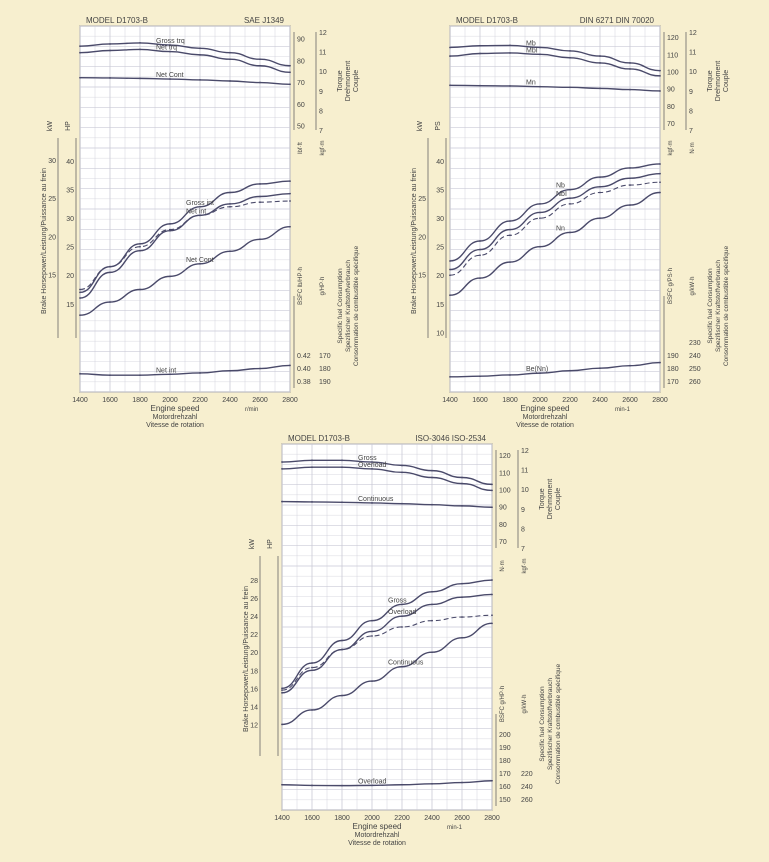 The height and width of the screenshot is (862, 769). I want to click on torque-tick-label: 80, so click(503, 525).